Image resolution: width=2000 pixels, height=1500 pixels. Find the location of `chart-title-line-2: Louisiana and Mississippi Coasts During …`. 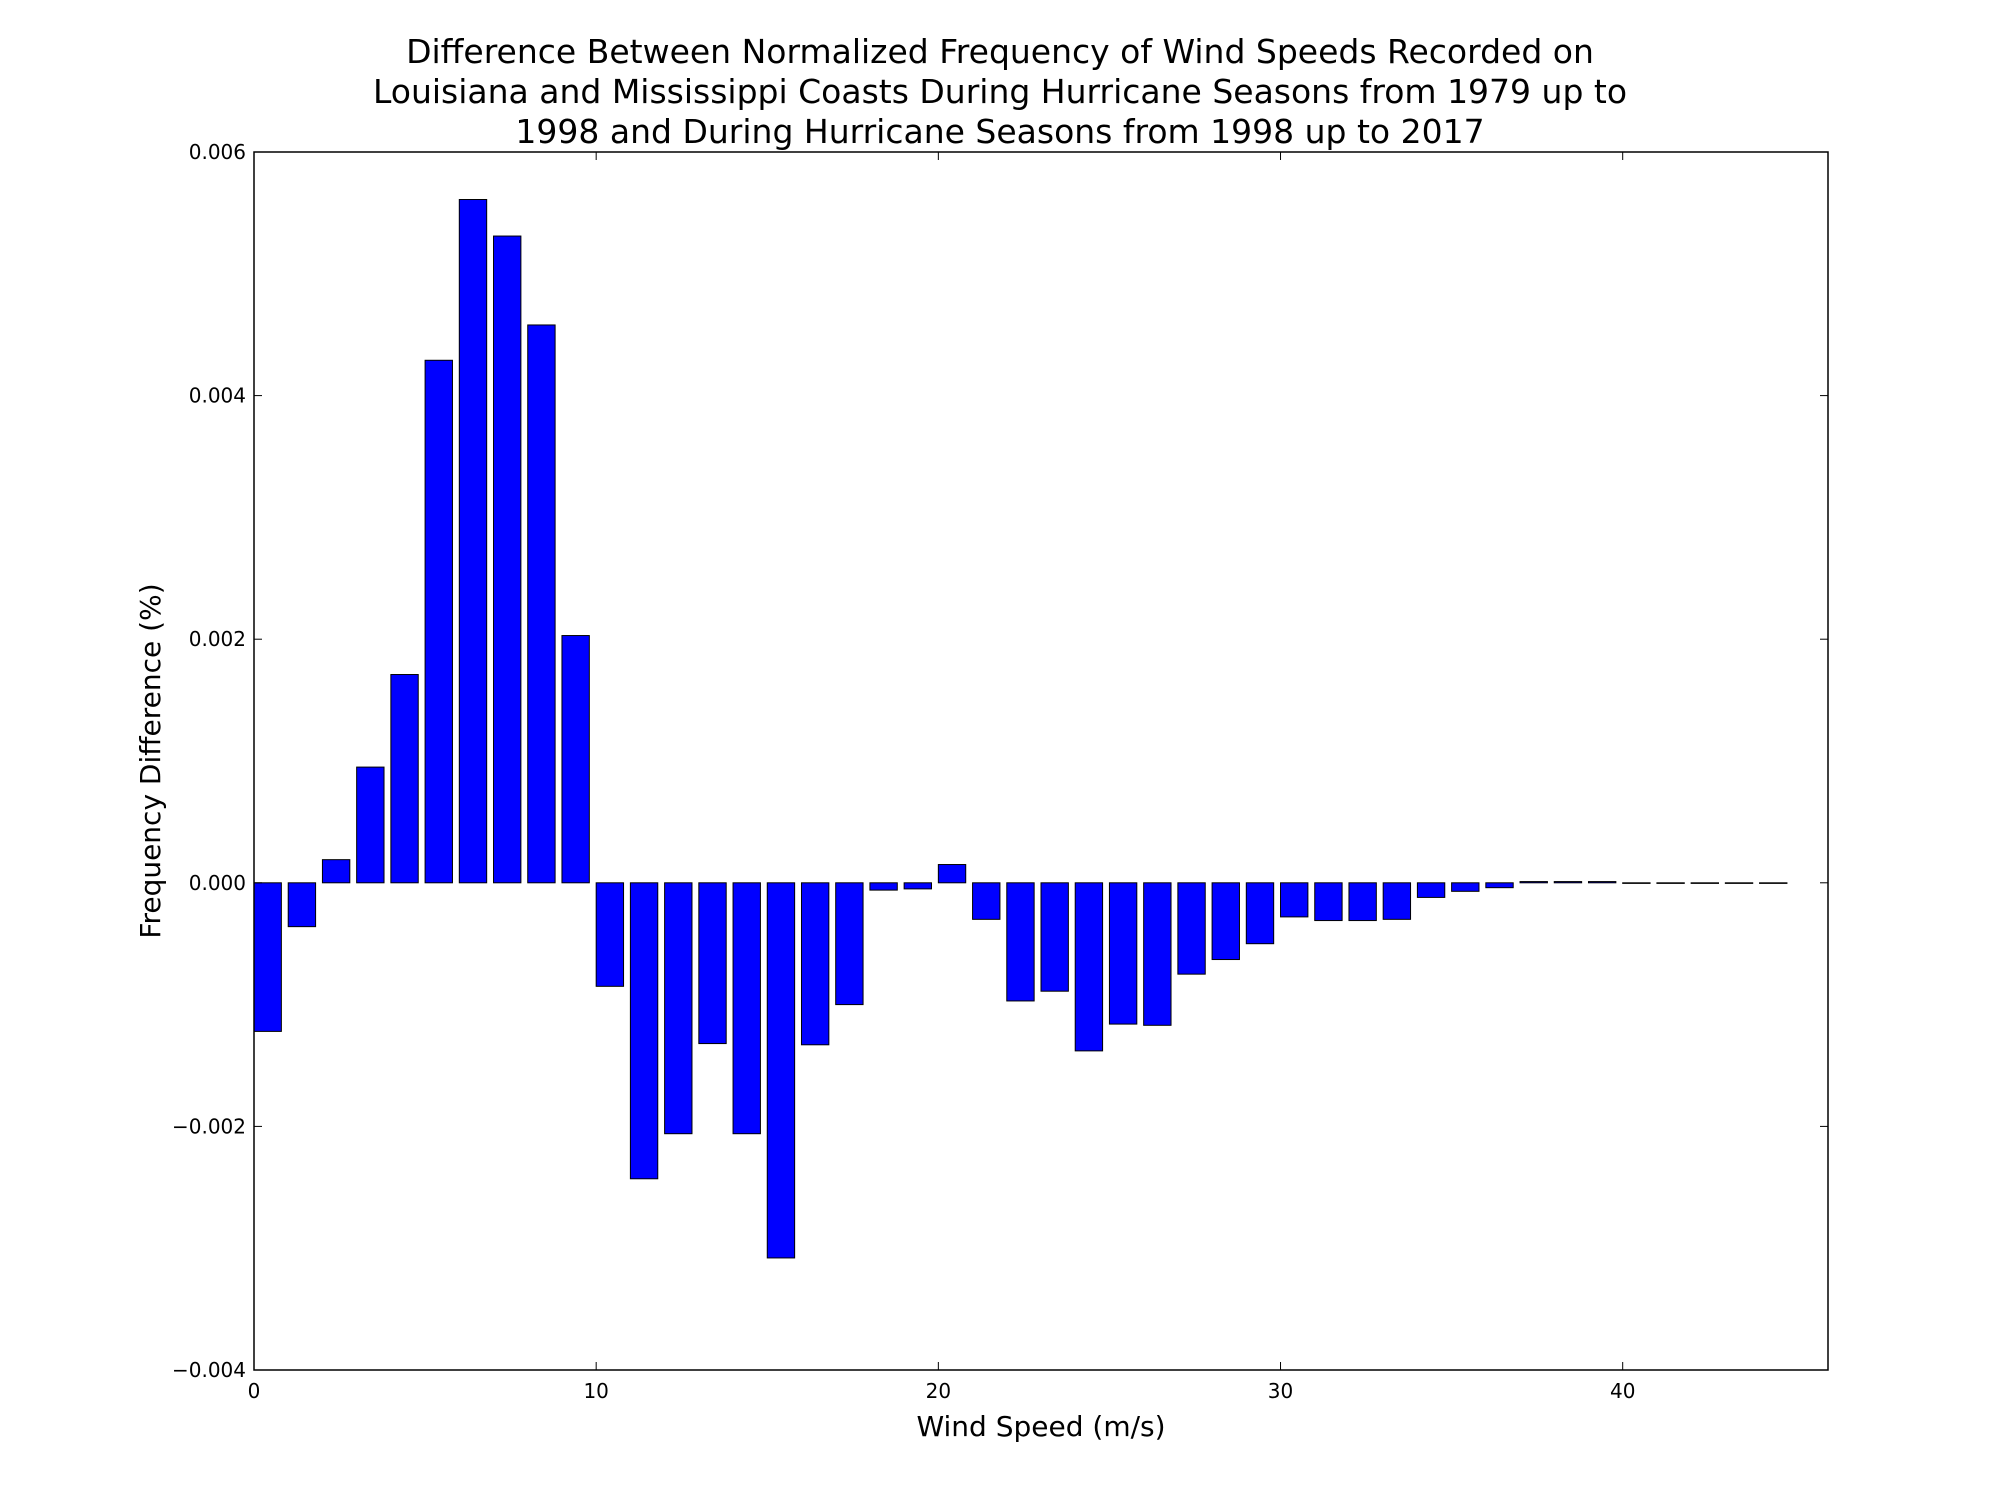

chart-title-line-2: Louisiana and Mississippi Coasts During … is located at coordinates (1000, 91).